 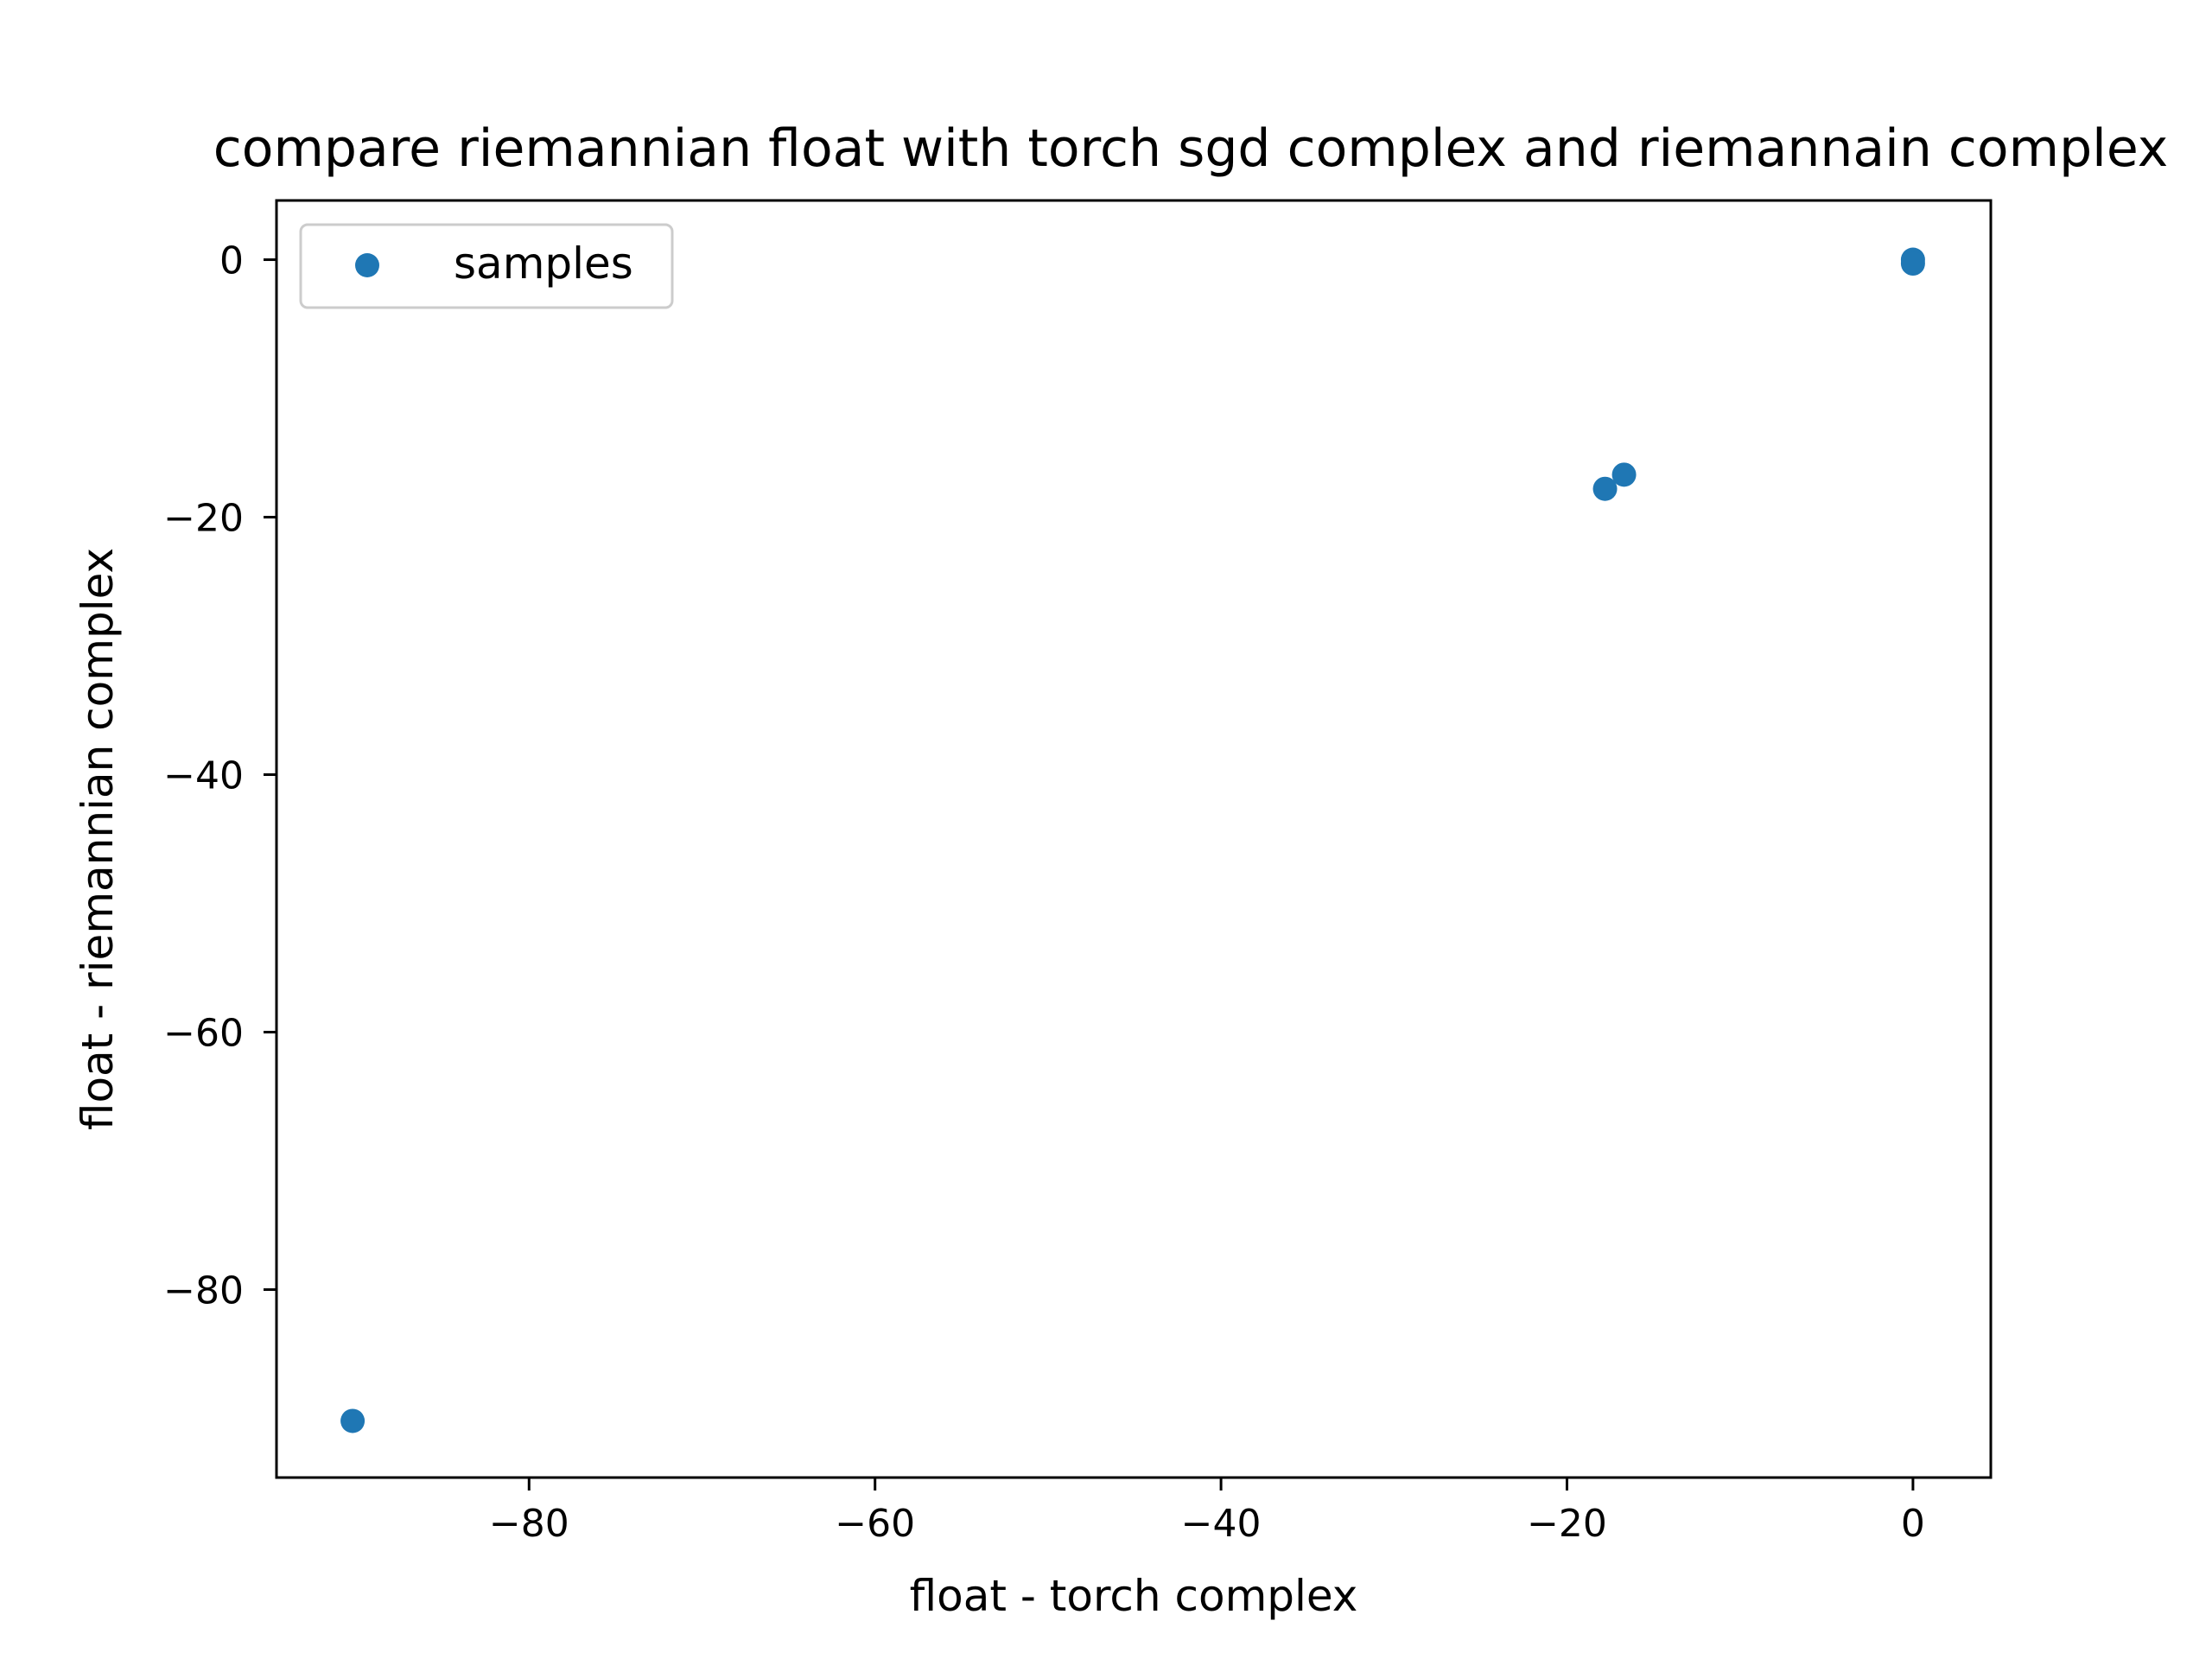 I want to click on y-tick-label: −60, so click(x=203, y=1033).